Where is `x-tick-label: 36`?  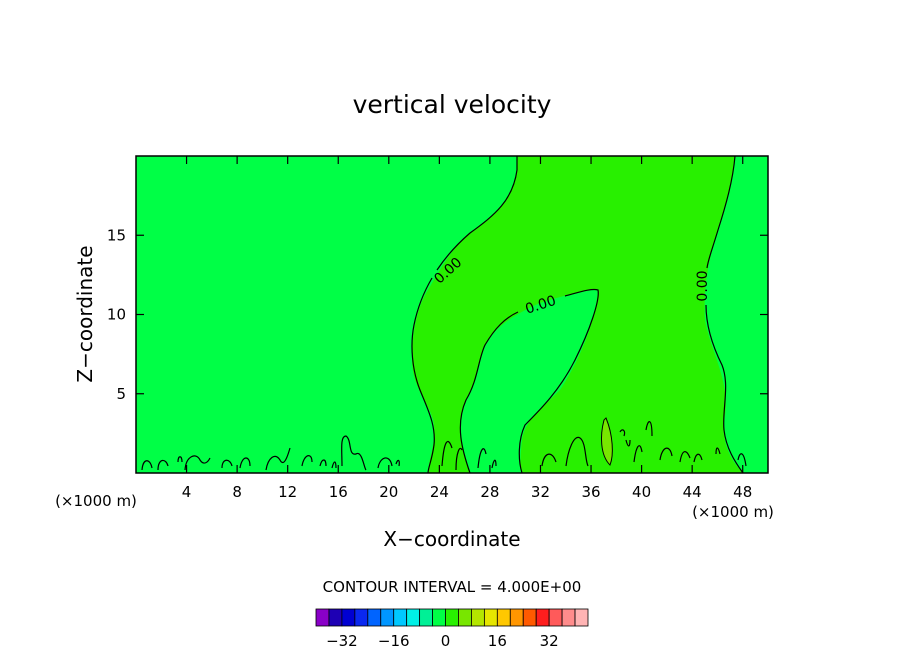
x-tick-label: 36 is located at coordinates (590, 492).